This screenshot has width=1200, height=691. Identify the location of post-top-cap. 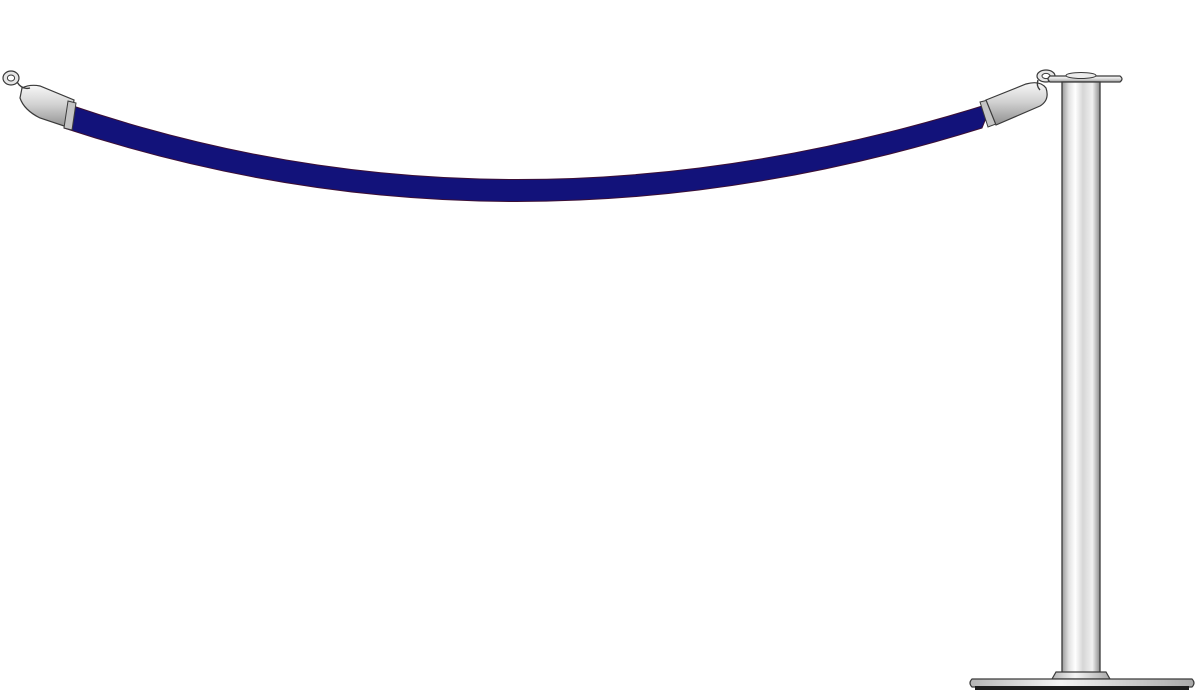
(1085, 79).